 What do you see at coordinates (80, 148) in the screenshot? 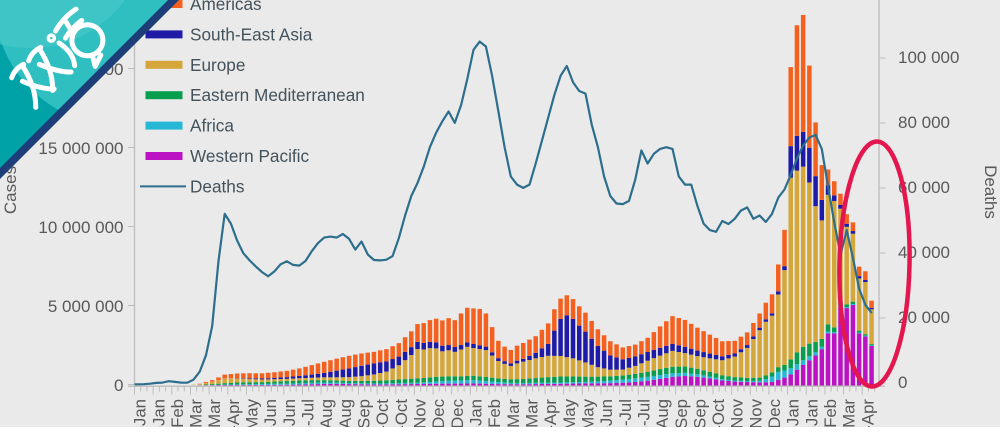
I see `svg-text: 15 000 000` at bounding box center [80, 148].